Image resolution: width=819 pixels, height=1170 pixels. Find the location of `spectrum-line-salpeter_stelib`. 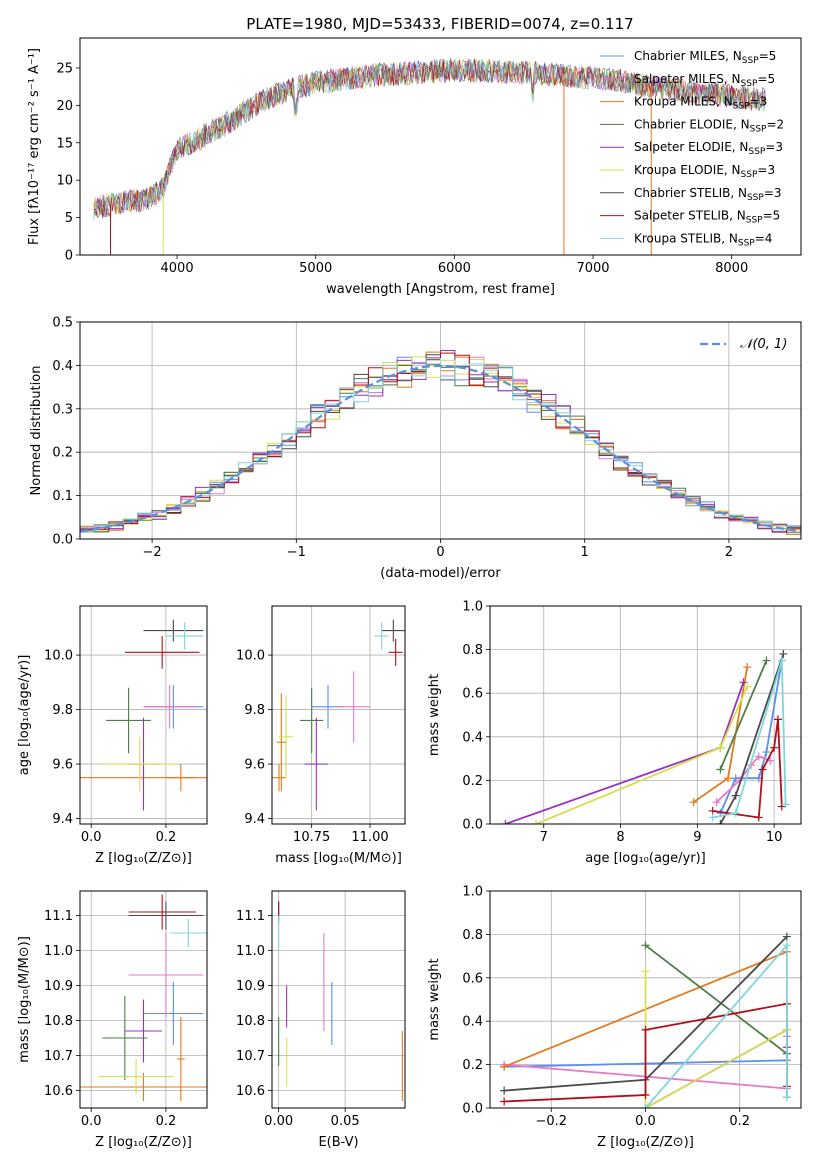

spectrum-line-salpeter_stelib is located at coordinates (429, 138).